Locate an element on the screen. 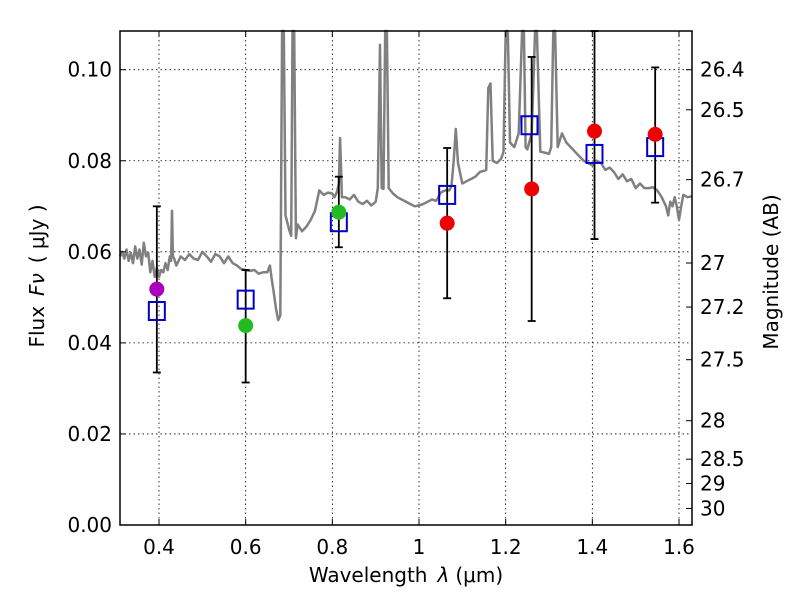 This screenshot has width=800, height=600. y2-tick-label: 27.2 is located at coordinates (722, 307).